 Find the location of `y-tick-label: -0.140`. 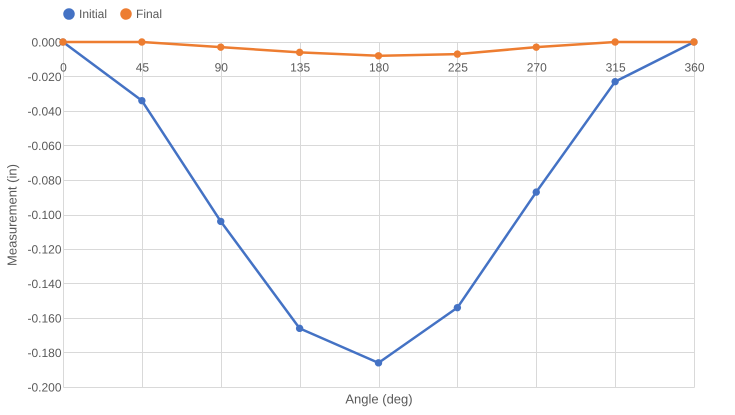

y-tick-label: -0.140 is located at coordinates (44, 284).